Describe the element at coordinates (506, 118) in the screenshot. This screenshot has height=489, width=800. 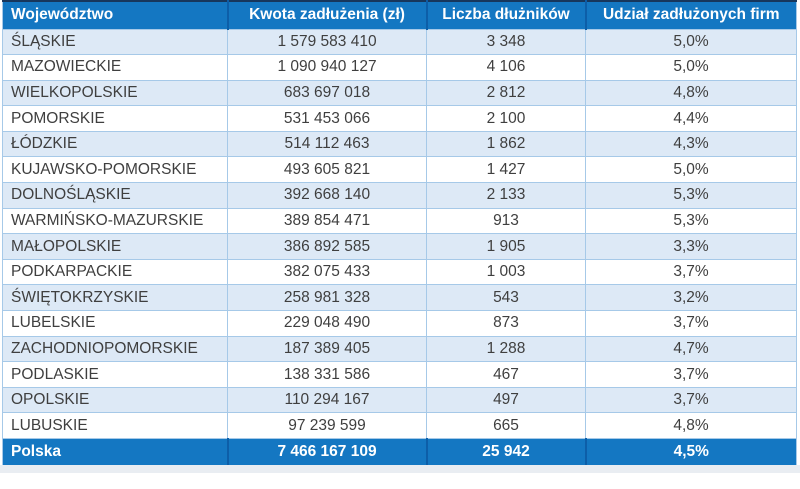
I see `cell-liczba-dluznikow: 2 100` at that location.